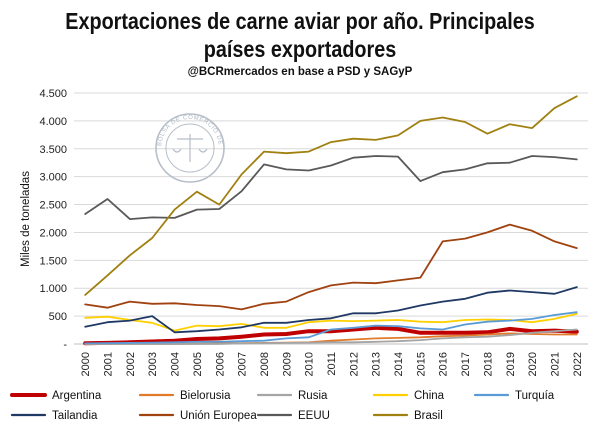 This screenshot has width=600, height=435. I want to click on x-tick-label: 2007, so click(243, 364).